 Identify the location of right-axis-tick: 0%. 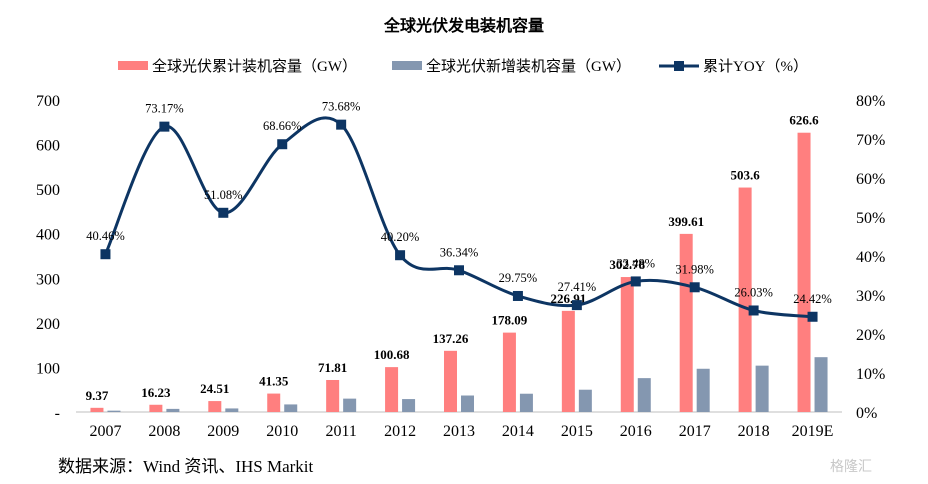
(866, 413).